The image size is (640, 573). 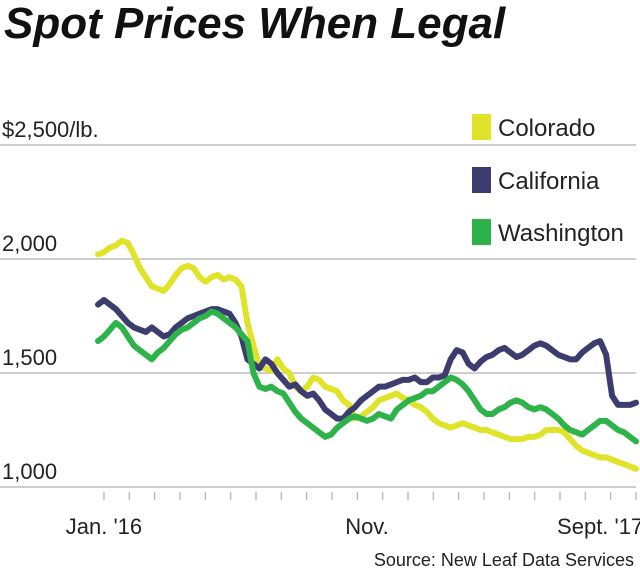 I want to click on y-tick-label-1: 2,000, so click(x=29, y=243).